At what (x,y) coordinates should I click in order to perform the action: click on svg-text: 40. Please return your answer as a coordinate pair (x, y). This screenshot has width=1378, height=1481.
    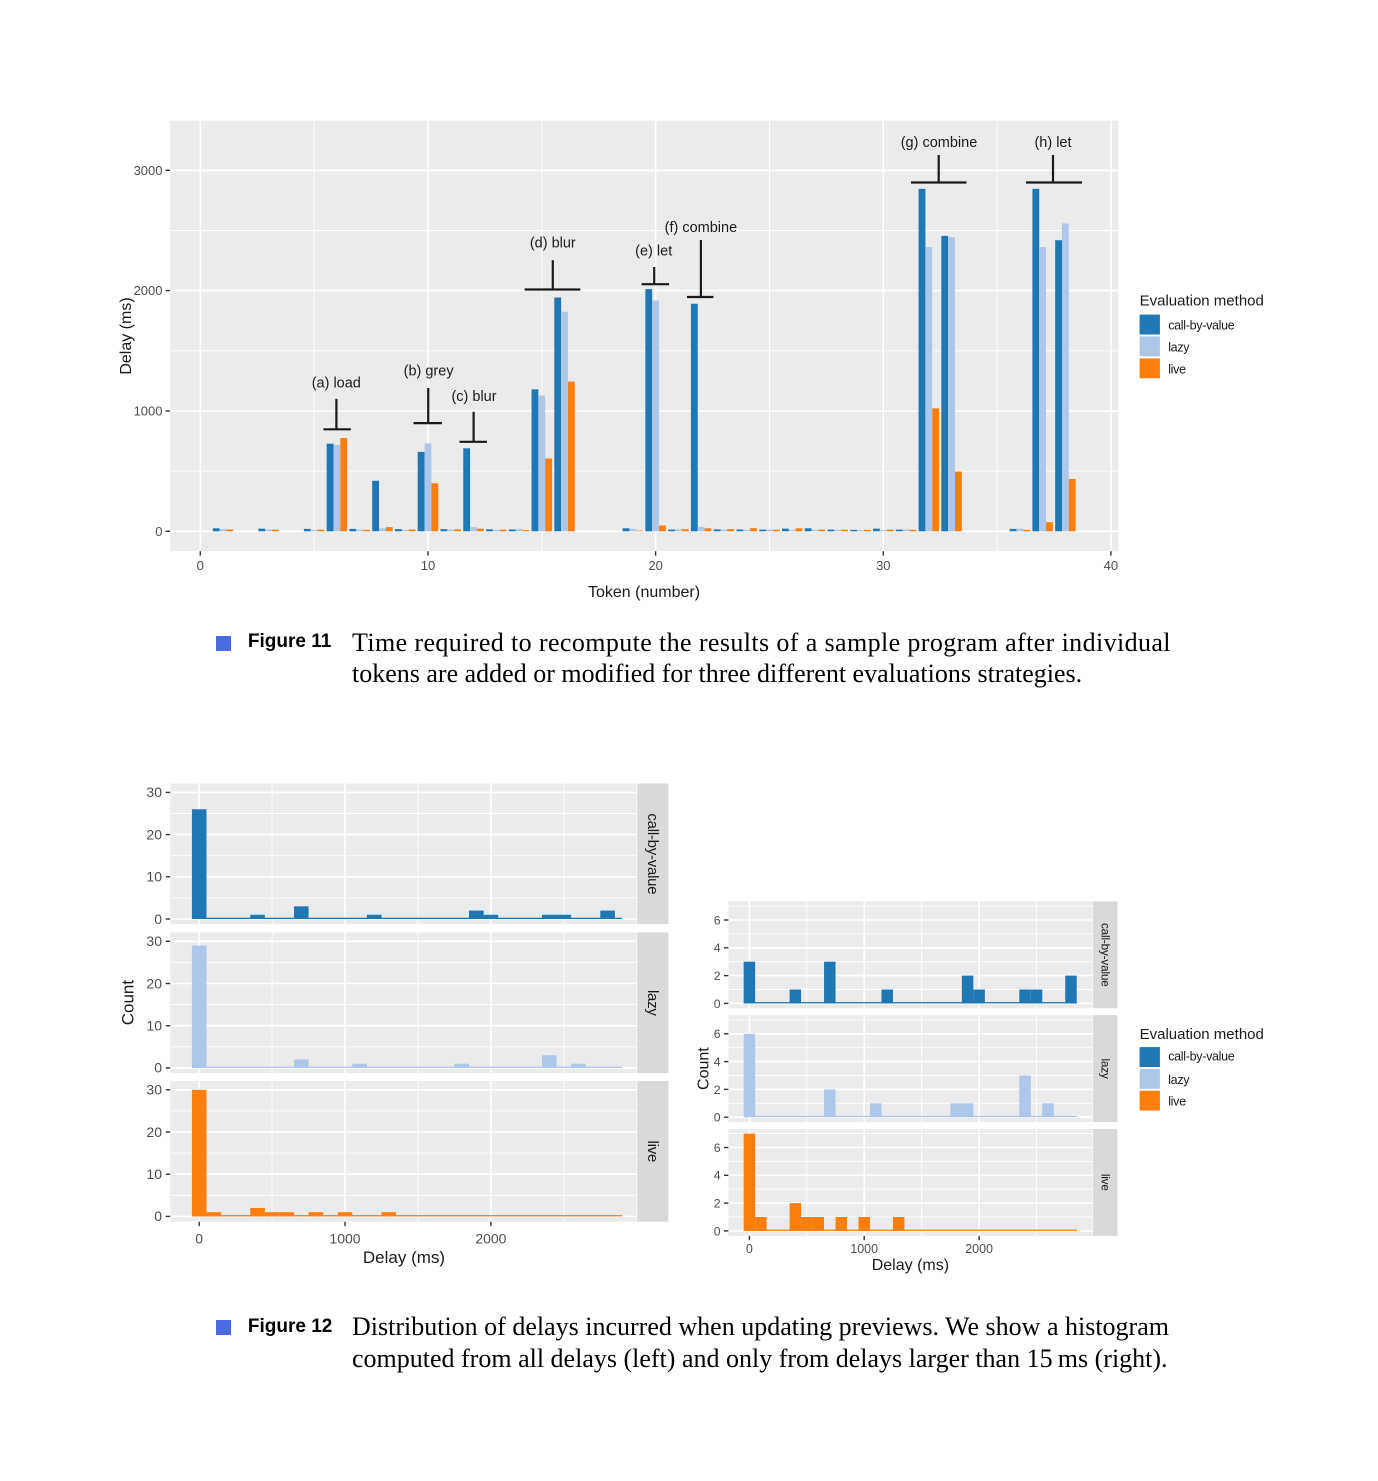
    Looking at the image, I should click on (1111, 565).